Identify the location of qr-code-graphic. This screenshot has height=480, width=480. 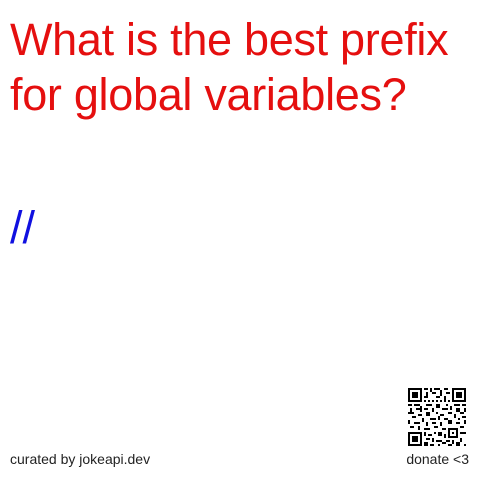
(437, 417).